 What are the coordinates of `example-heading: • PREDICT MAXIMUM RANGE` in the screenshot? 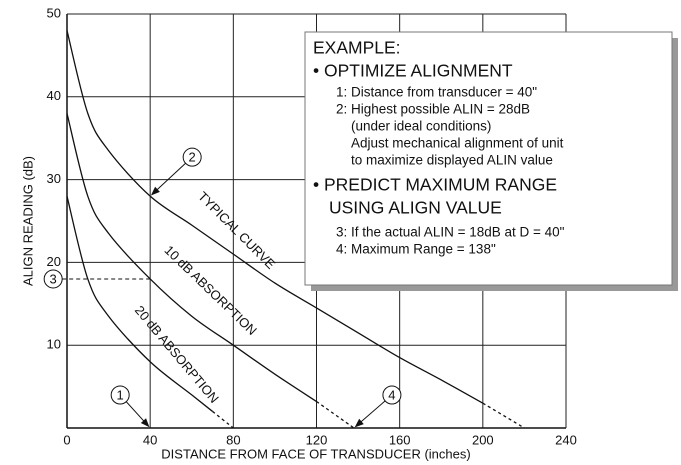 It's located at (435, 185).